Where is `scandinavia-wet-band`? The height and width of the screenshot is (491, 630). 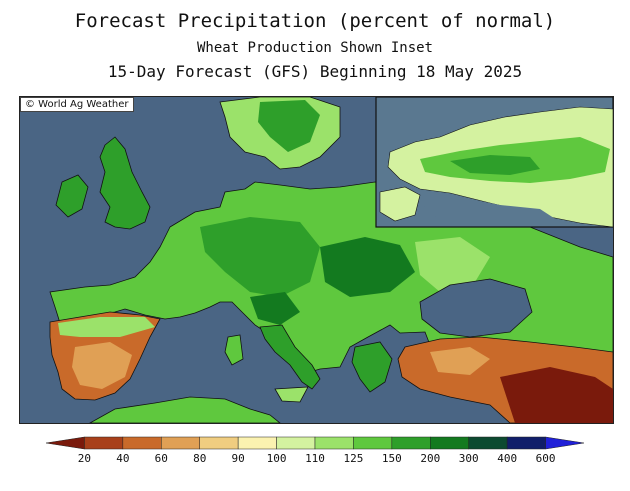
scandinavia-wet-band is located at coordinates (289, 126).